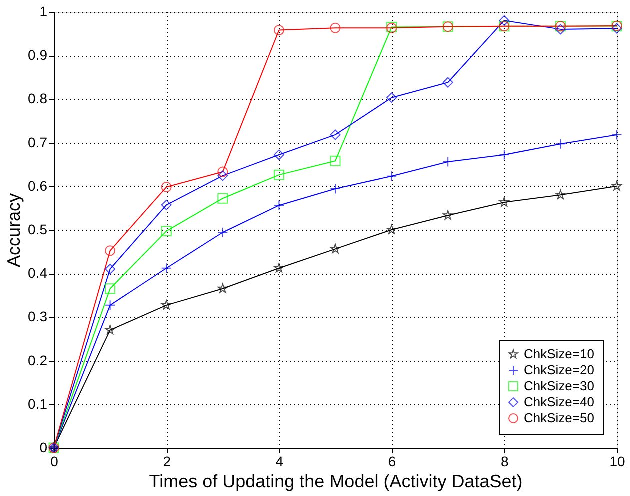 The height and width of the screenshot is (496, 630). I want to click on y-tick-label: 0, so click(44, 448).